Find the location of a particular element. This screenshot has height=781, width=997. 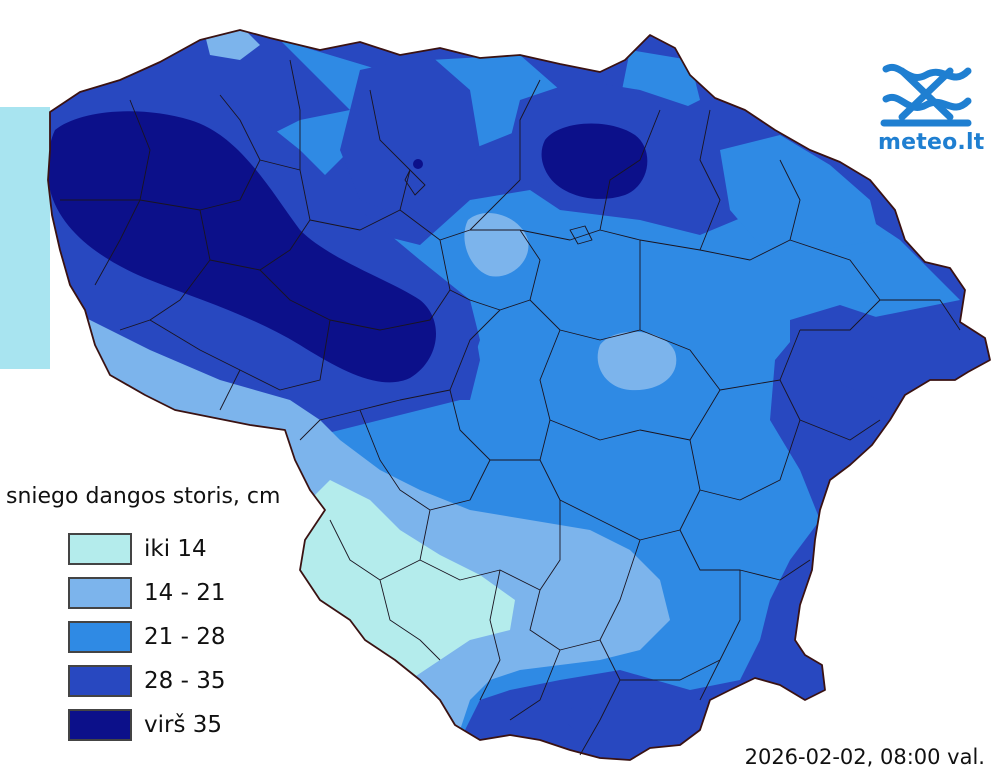

legend-title: sniego dangos storis, cm is located at coordinates (143, 496).